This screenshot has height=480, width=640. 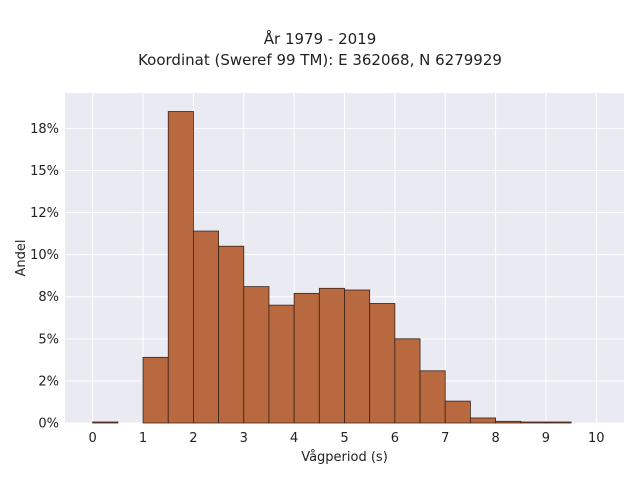 I want to click on x-tick-label: 0, so click(x=93, y=438).